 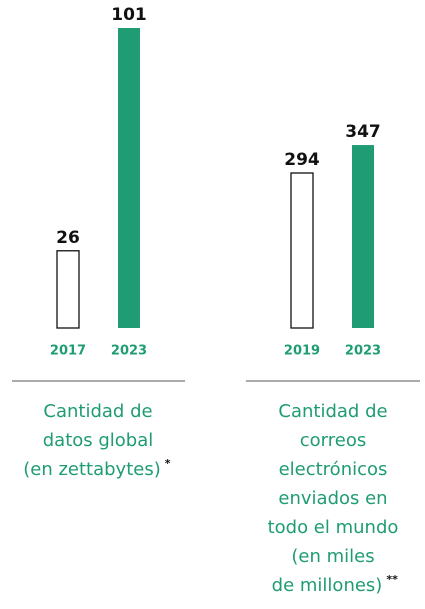 What do you see at coordinates (333, 527) in the screenshot?
I see `caption-line: todo el mundo` at bounding box center [333, 527].